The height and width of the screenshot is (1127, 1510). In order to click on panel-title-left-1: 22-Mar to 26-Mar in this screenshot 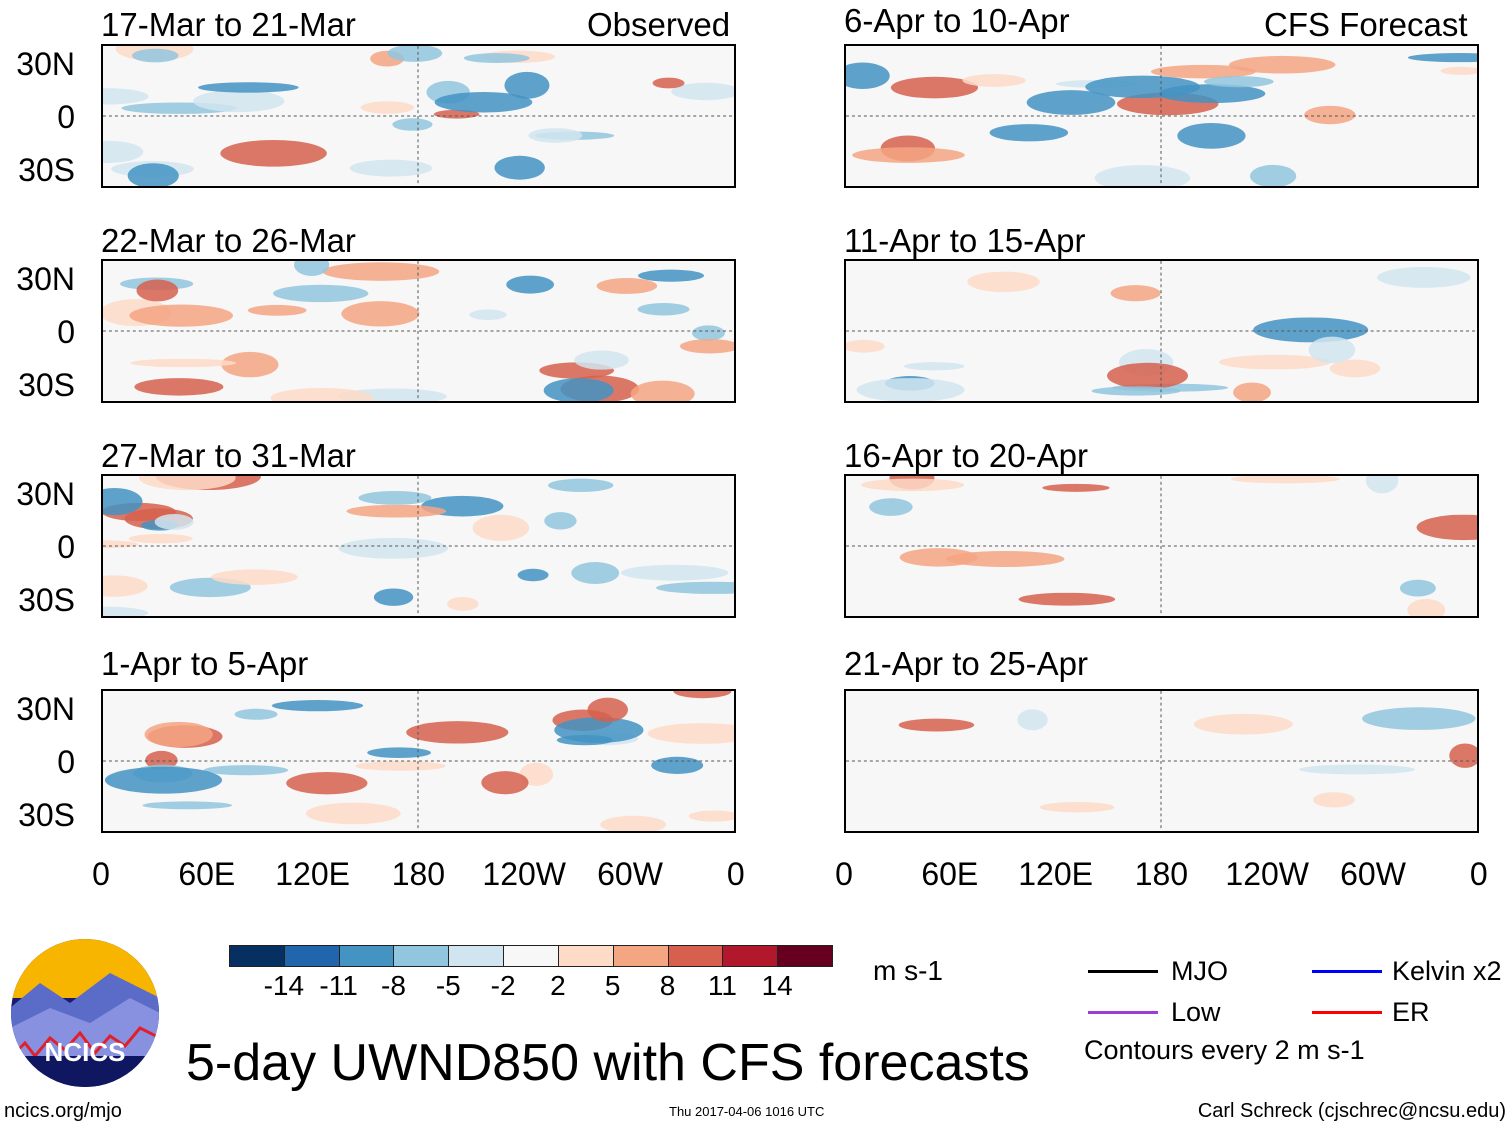, I will do `click(228, 240)`.